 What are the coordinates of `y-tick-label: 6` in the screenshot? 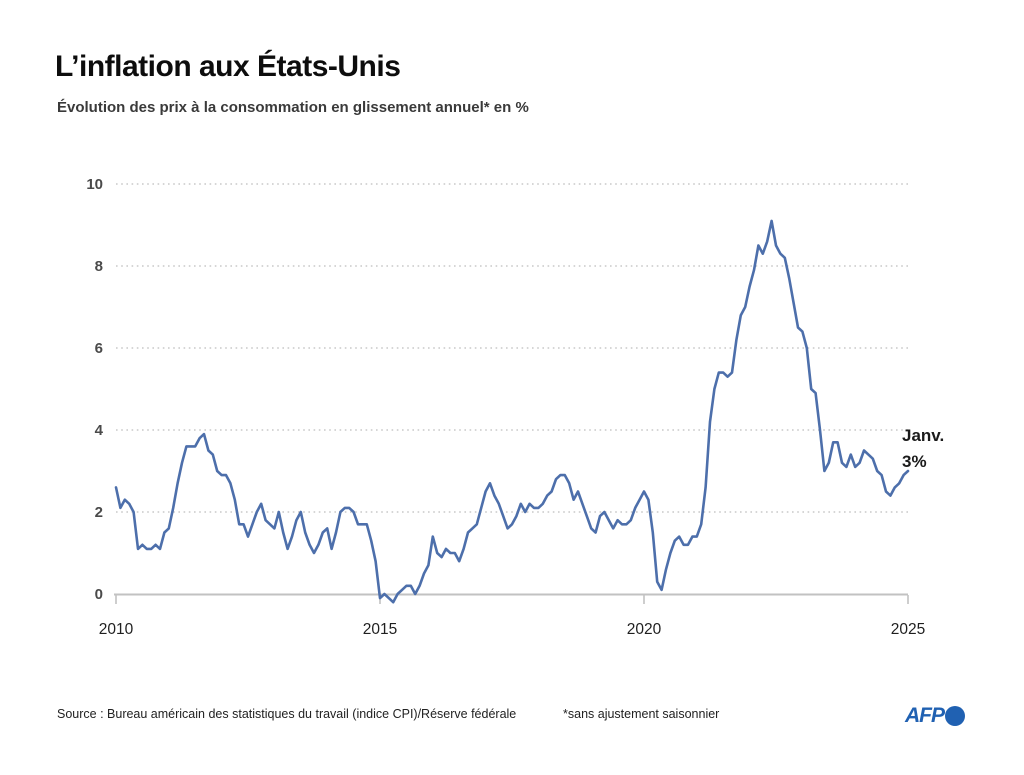 It's located at (99, 348).